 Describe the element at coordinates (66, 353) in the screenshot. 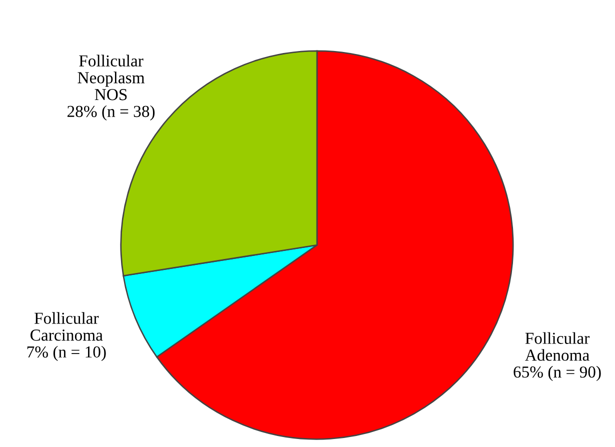

I see `data-label: 7% (n = 10)` at that location.